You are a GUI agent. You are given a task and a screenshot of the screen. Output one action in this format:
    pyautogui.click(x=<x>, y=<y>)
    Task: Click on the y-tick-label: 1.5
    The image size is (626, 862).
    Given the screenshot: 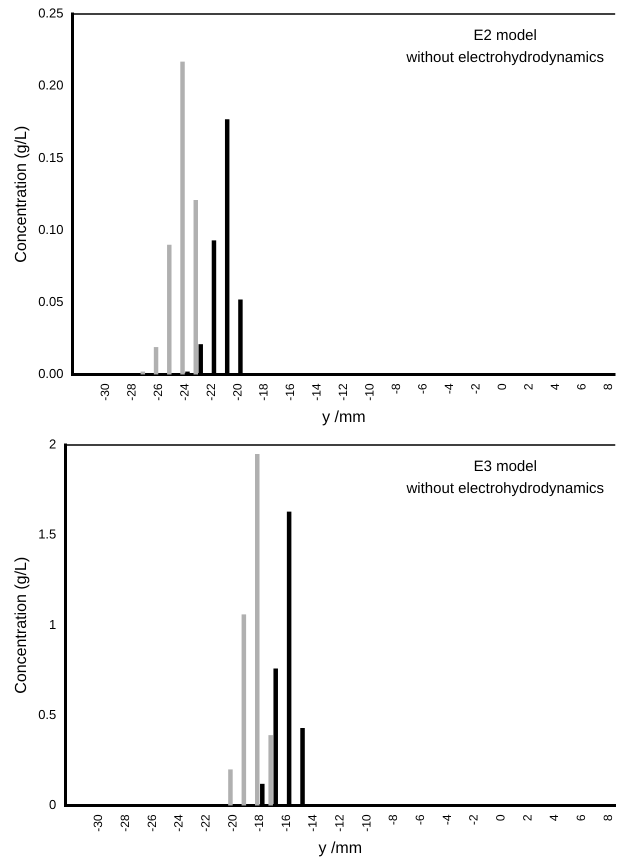 What is the action you would take?
    pyautogui.click(x=47, y=534)
    